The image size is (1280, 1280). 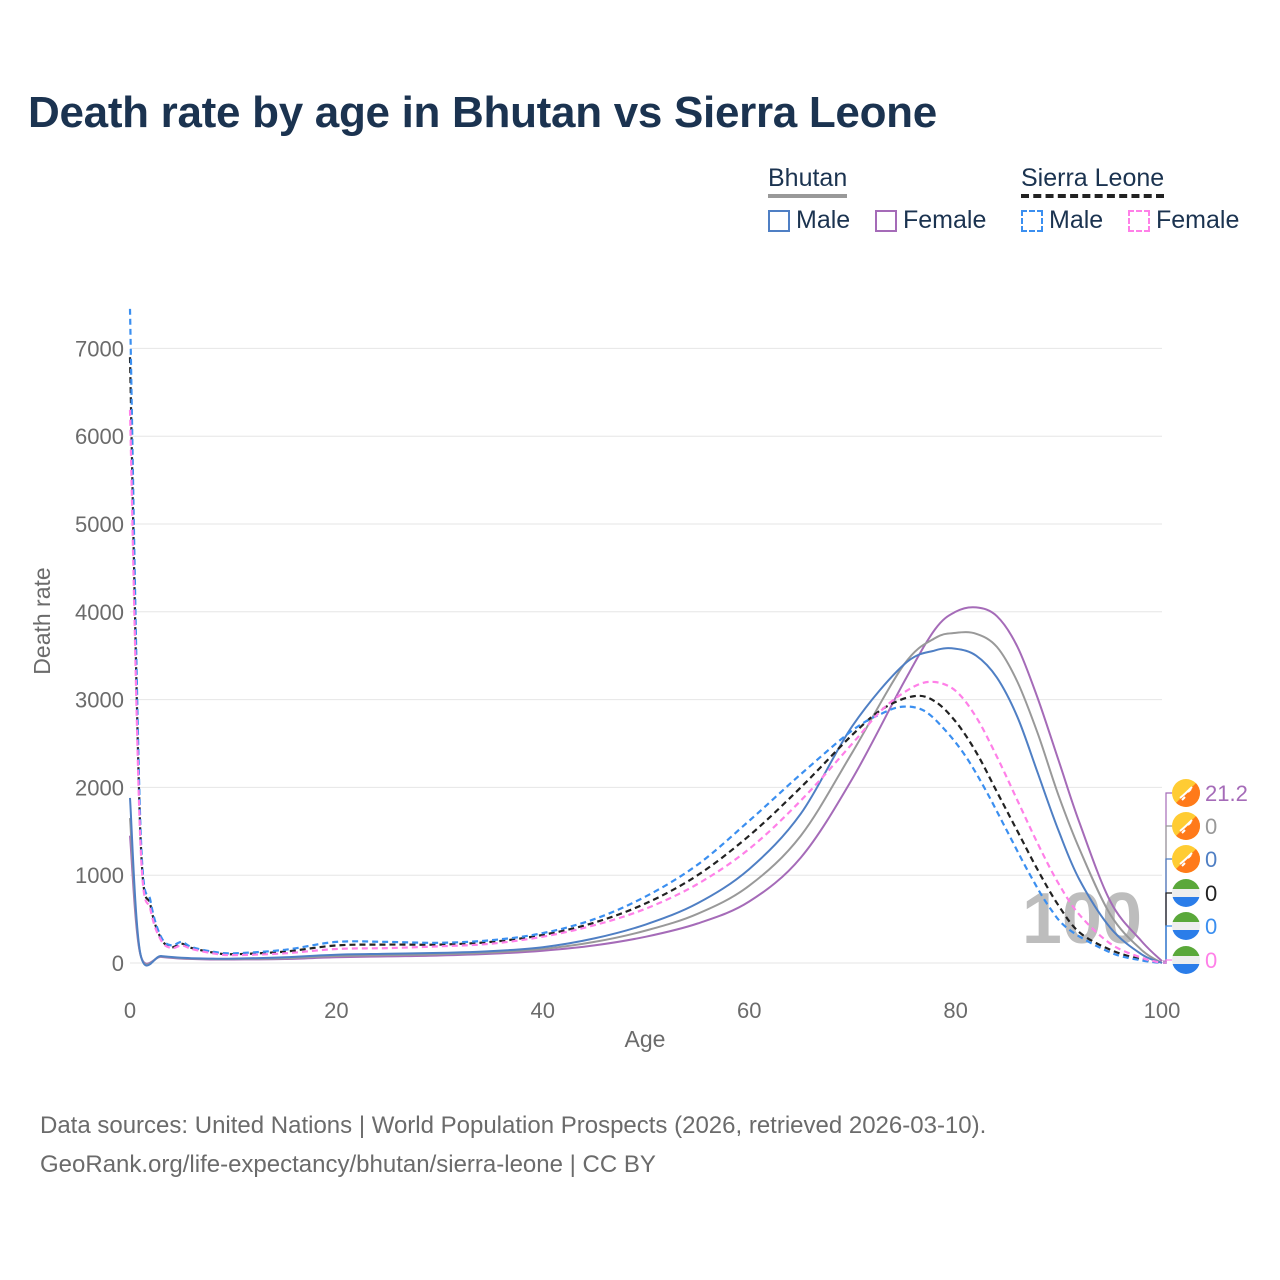 I want to click on legend-group-sierra-leone-line, so click(x=1093, y=196).